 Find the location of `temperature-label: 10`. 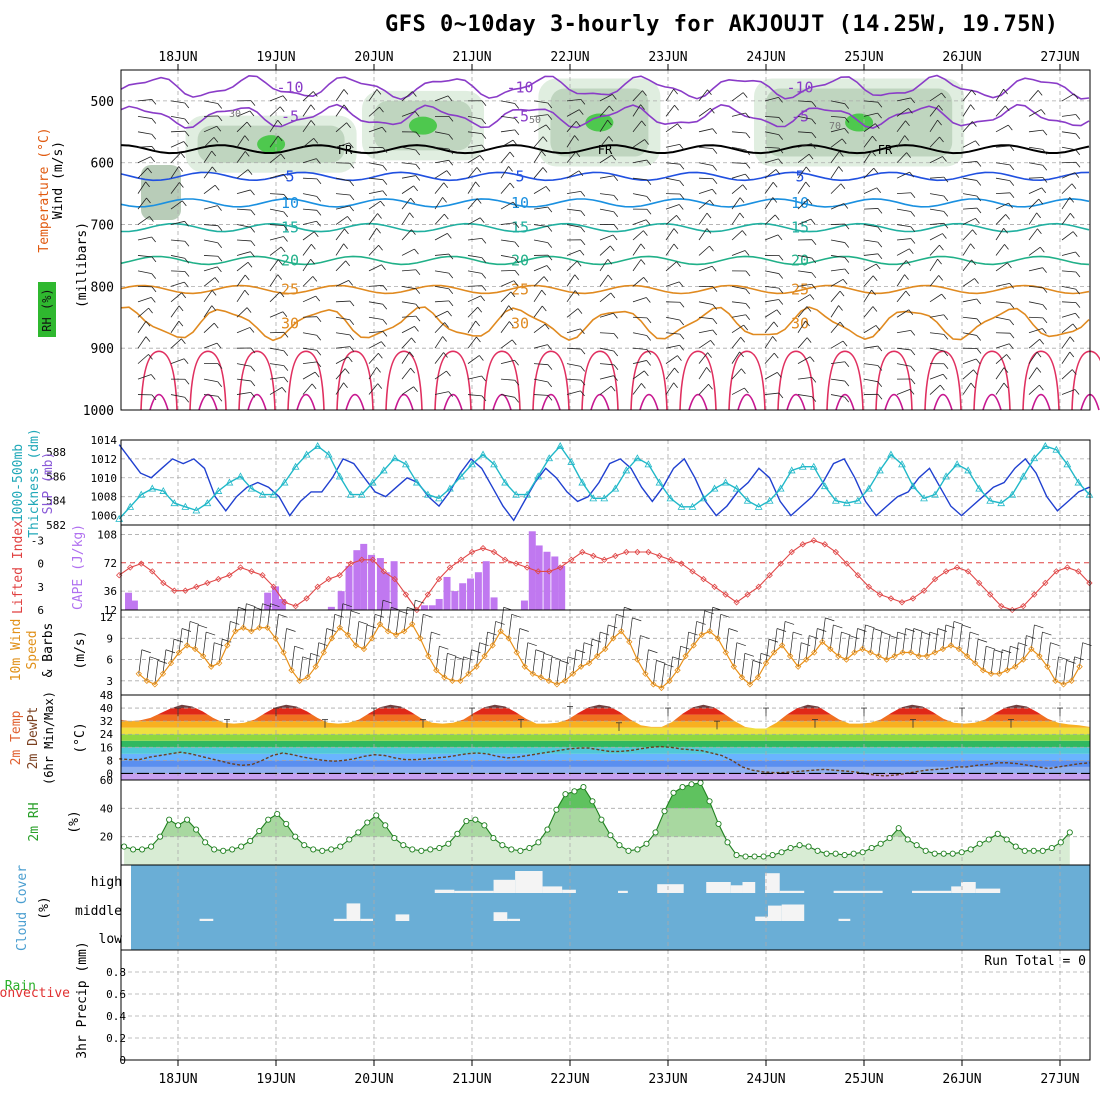

temperature-label: 10 is located at coordinates (290, 203).